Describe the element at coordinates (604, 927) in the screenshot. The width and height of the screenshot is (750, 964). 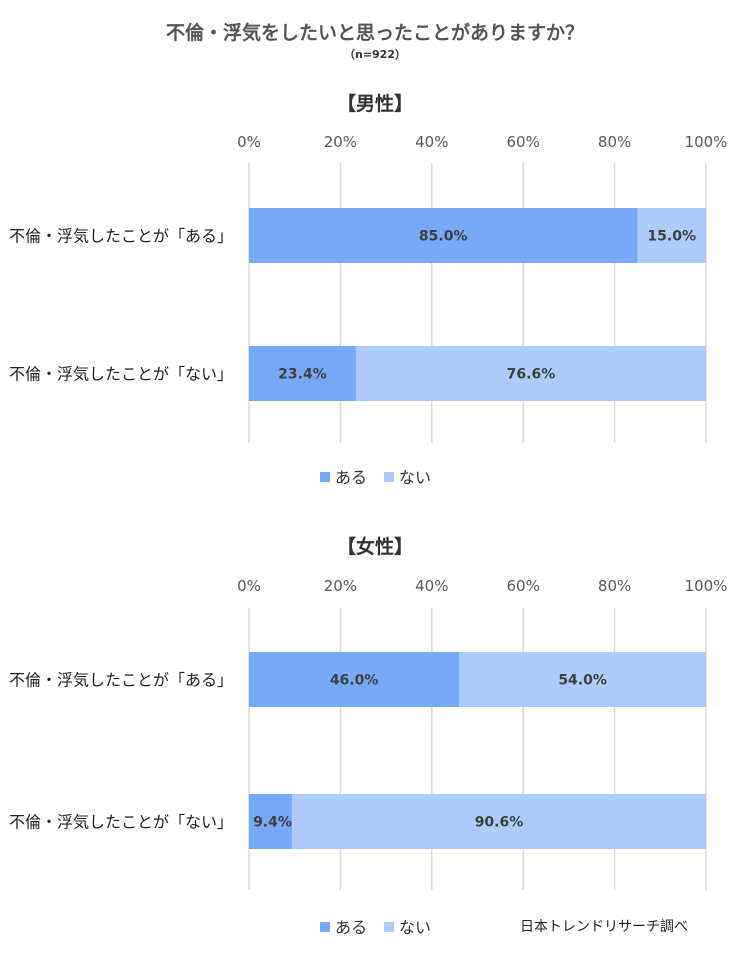
I see `source-credit: 日本トレンドリサーチ調べ` at that location.